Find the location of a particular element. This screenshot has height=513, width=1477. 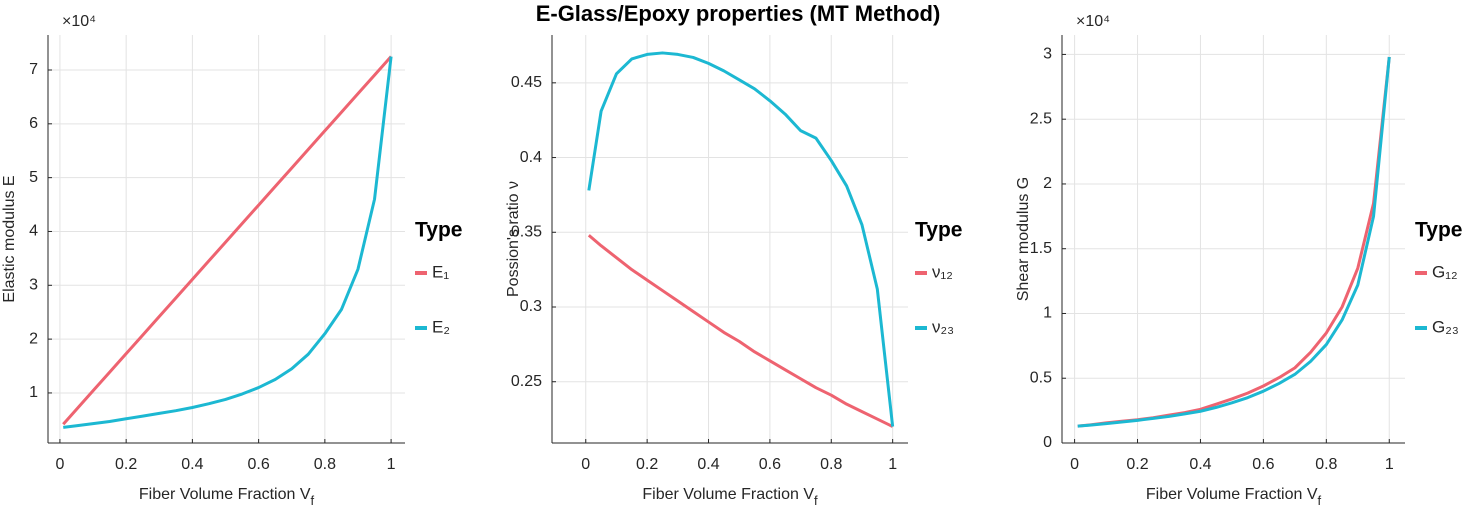

legend-label: G₁₂ is located at coordinates (1445, 271).